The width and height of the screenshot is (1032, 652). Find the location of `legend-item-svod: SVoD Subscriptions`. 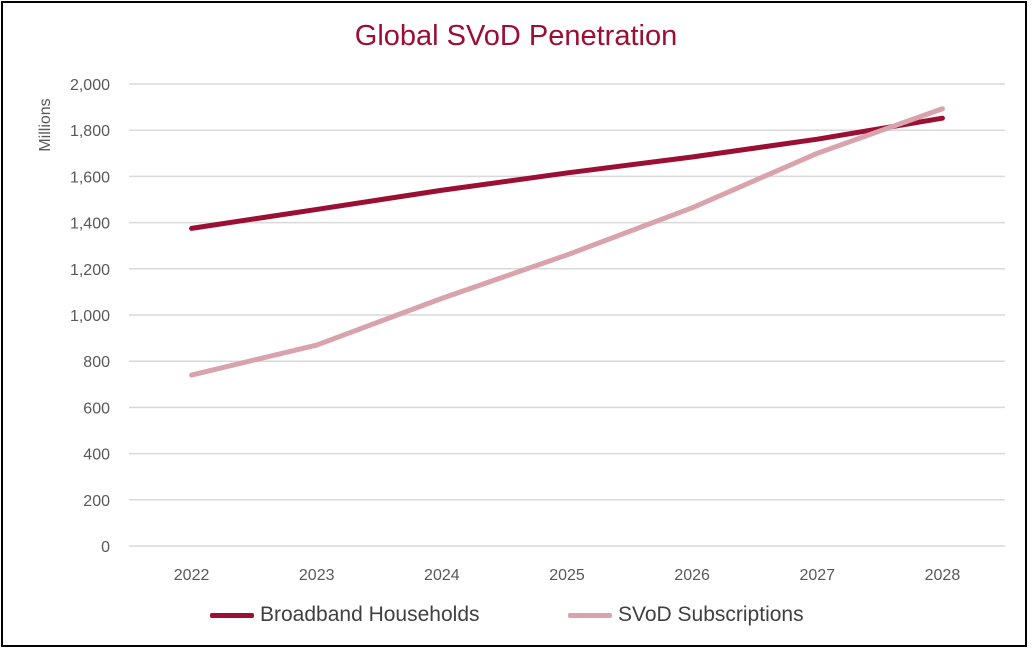

legend-item-svod: SVoD Subscriptions is located at coordinates (686, 615).